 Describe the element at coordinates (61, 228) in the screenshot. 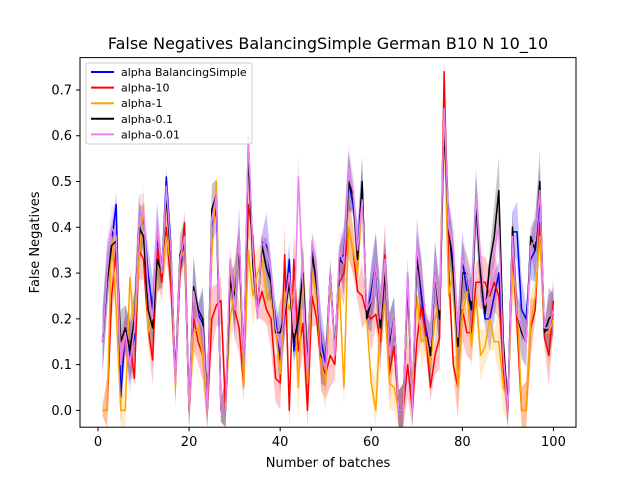

I see `y-tick-label: 0.4` at that location.